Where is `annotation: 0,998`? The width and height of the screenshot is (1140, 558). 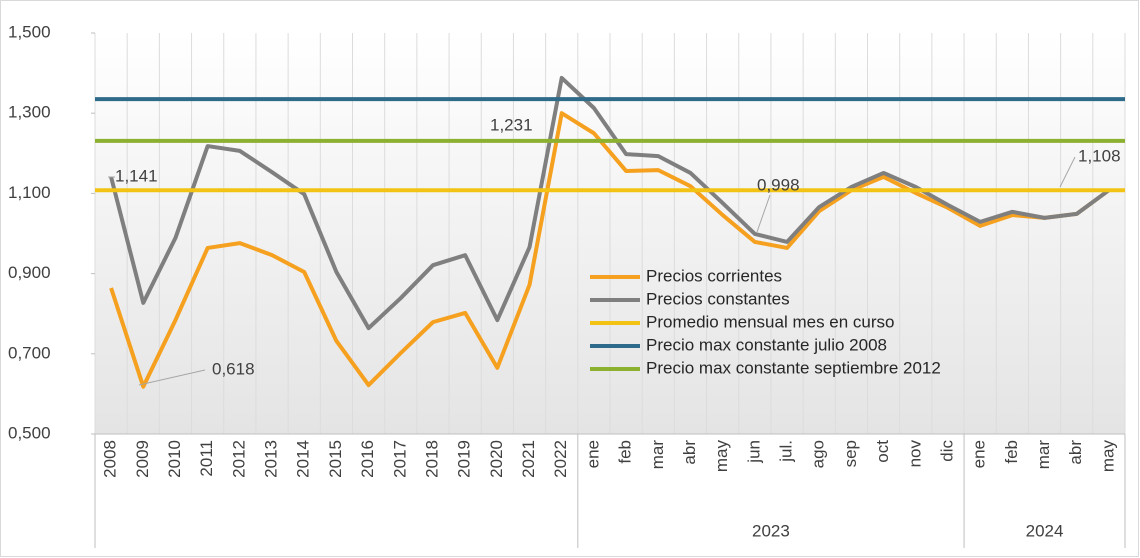
annotation: 0,998 is located at coordinates (778, 184).